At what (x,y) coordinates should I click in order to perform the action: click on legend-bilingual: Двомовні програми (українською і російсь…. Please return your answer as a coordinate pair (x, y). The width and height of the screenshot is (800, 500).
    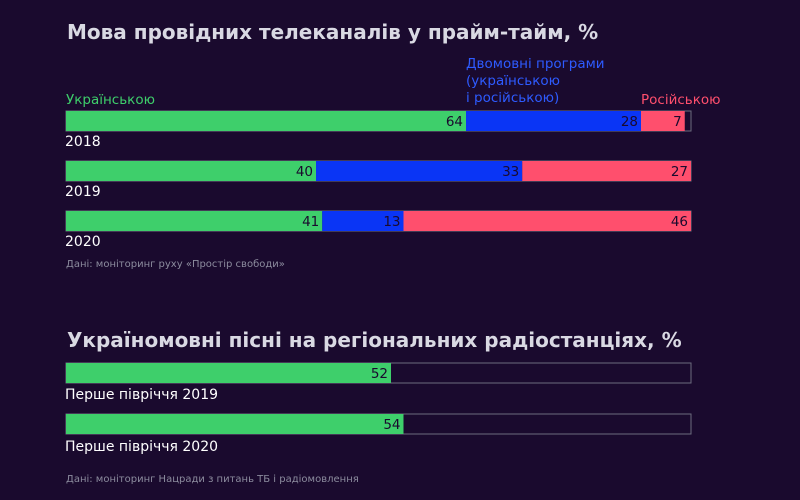
    Looking at the image, I should click on (535, 81).